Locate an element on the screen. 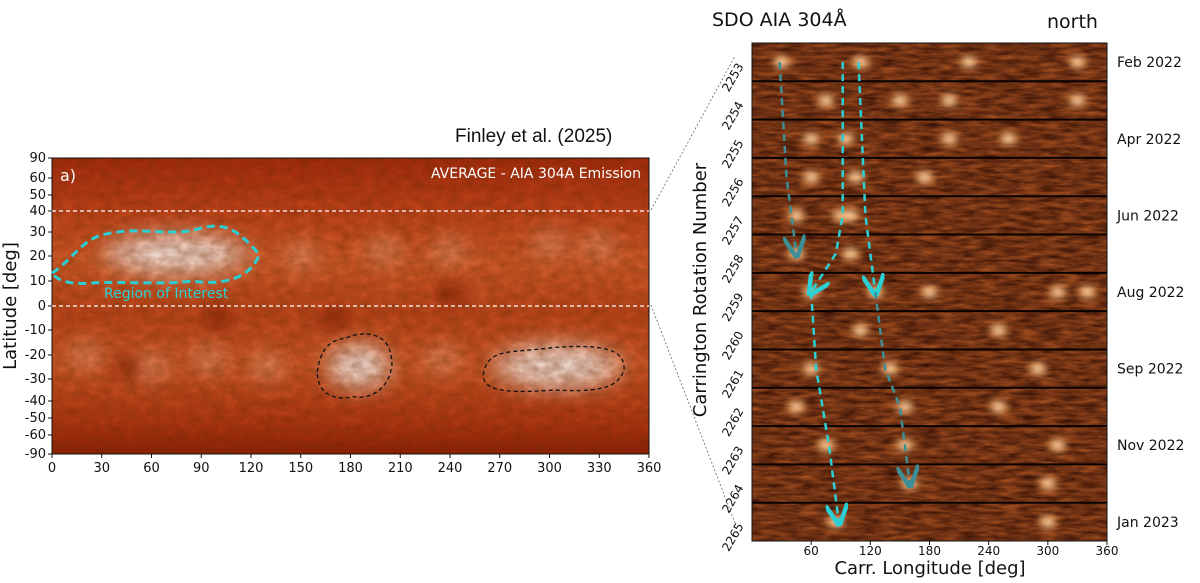  region-of-interest-outline is located at coordinates (155, 254).